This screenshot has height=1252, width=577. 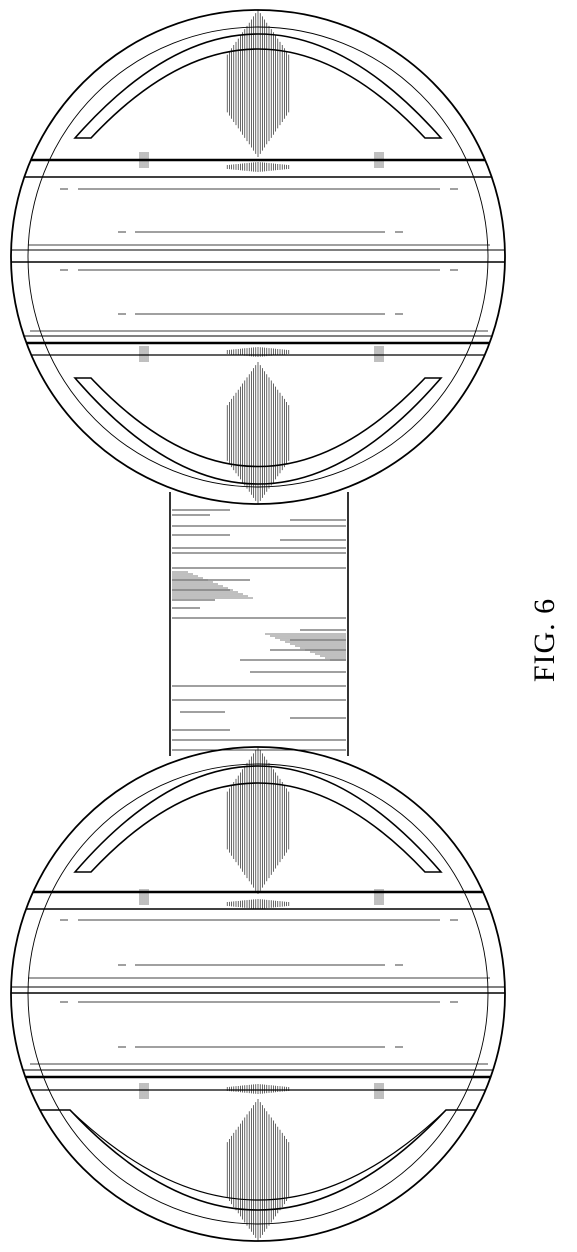 What do you see at coordinates (259, 992) in the screenshot?
I see `bottom-sphere-dashes` at bounding box center [259, 992].